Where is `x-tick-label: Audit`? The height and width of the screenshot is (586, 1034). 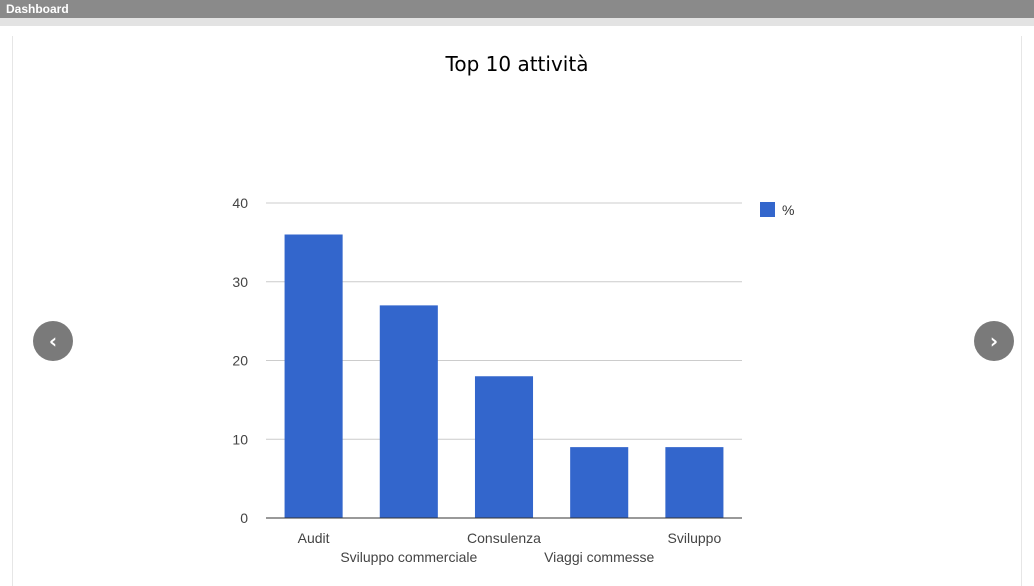 x-tick-label: Audit is located at coordinates (314, 538).